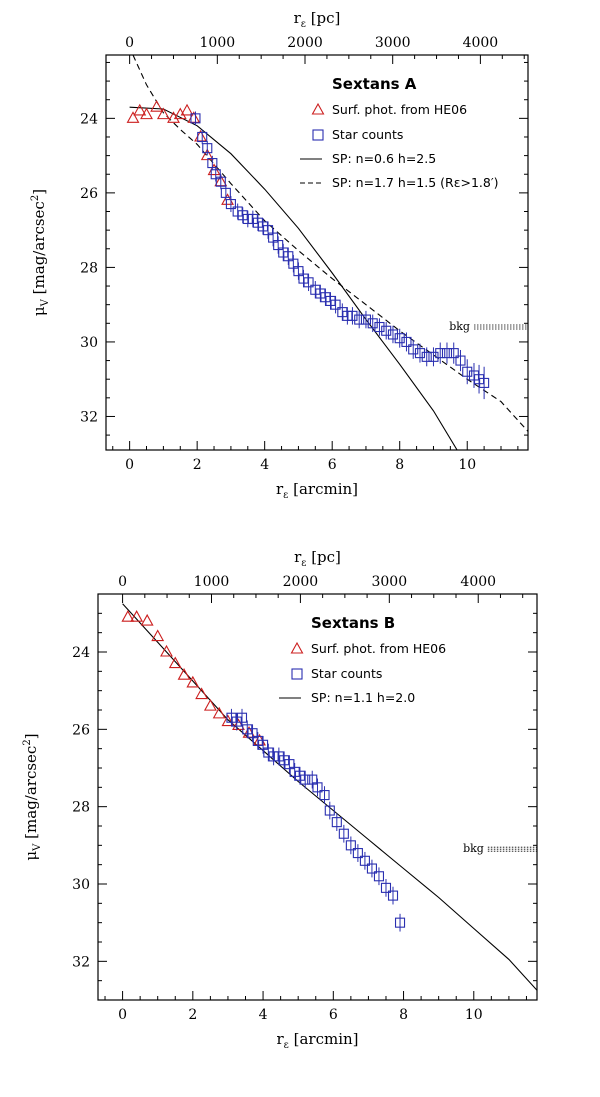 This screenshot has width=600, height=1097. I want to click on chart-title: Sextans B, so click(353, 623).